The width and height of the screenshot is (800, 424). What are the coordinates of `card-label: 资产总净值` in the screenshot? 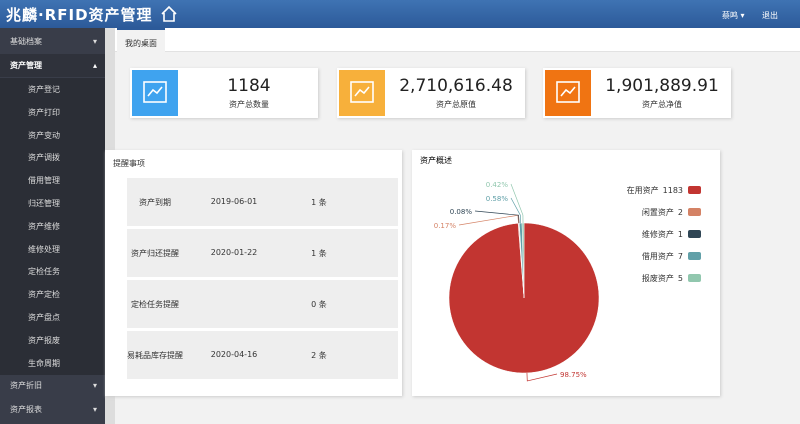 It's located at (662, 104).